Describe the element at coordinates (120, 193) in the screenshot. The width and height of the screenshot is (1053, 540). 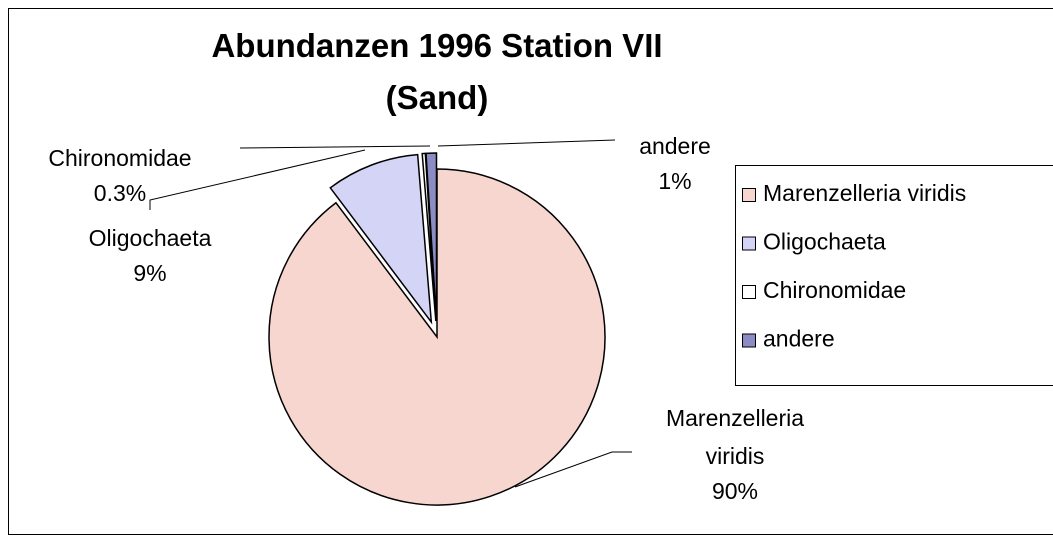
I see `data-label-value: 0.3%` at that location.